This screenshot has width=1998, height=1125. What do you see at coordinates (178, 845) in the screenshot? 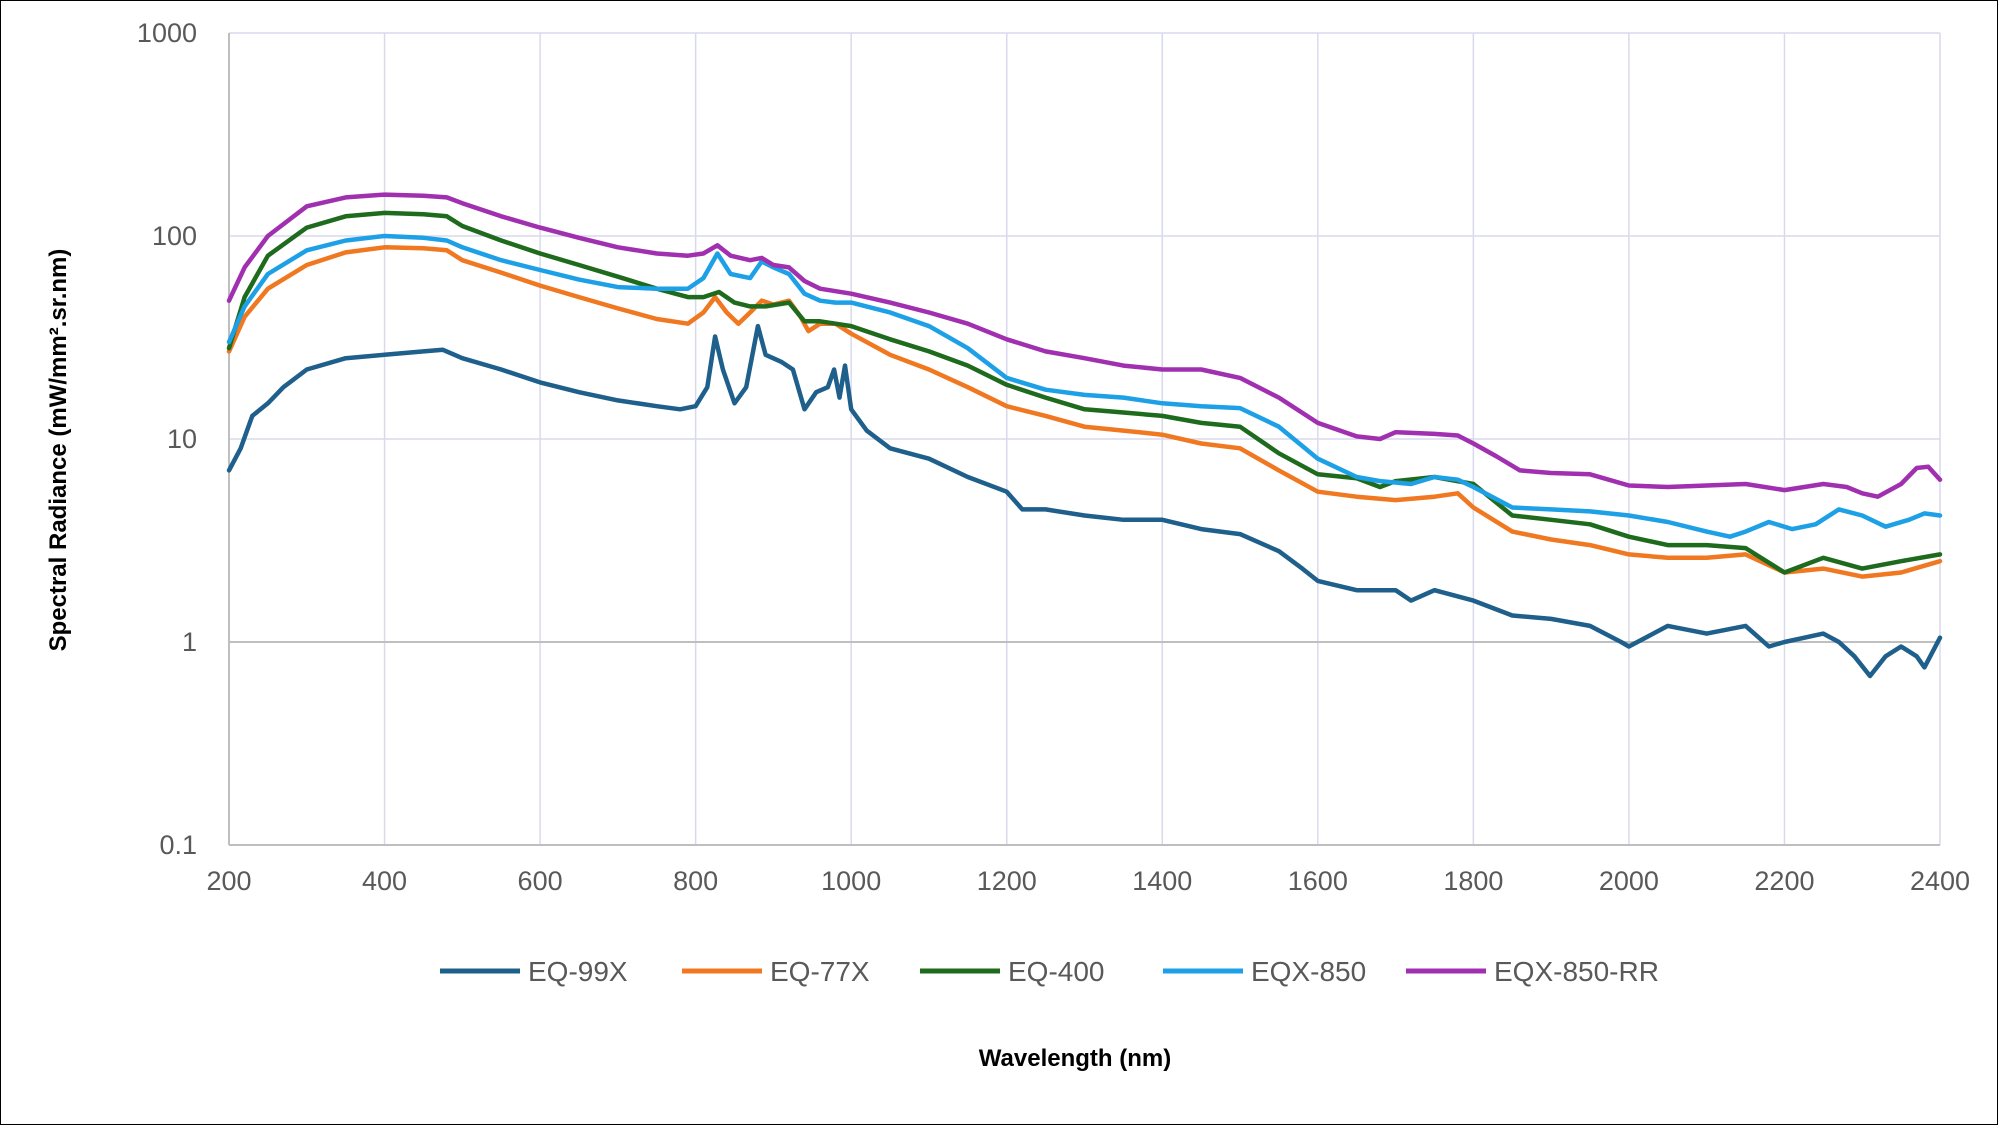
I see `y-tick-label: 0.1` at bounding box center [178, 845].